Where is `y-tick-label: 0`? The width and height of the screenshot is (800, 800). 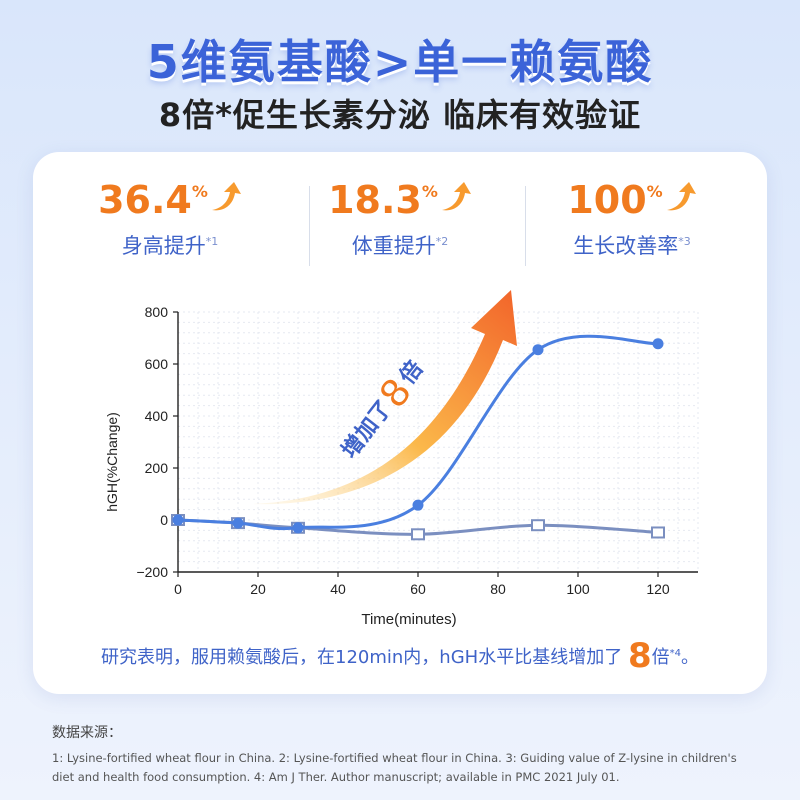
y-tick-label: 0 is located at coordinates (164, 520).